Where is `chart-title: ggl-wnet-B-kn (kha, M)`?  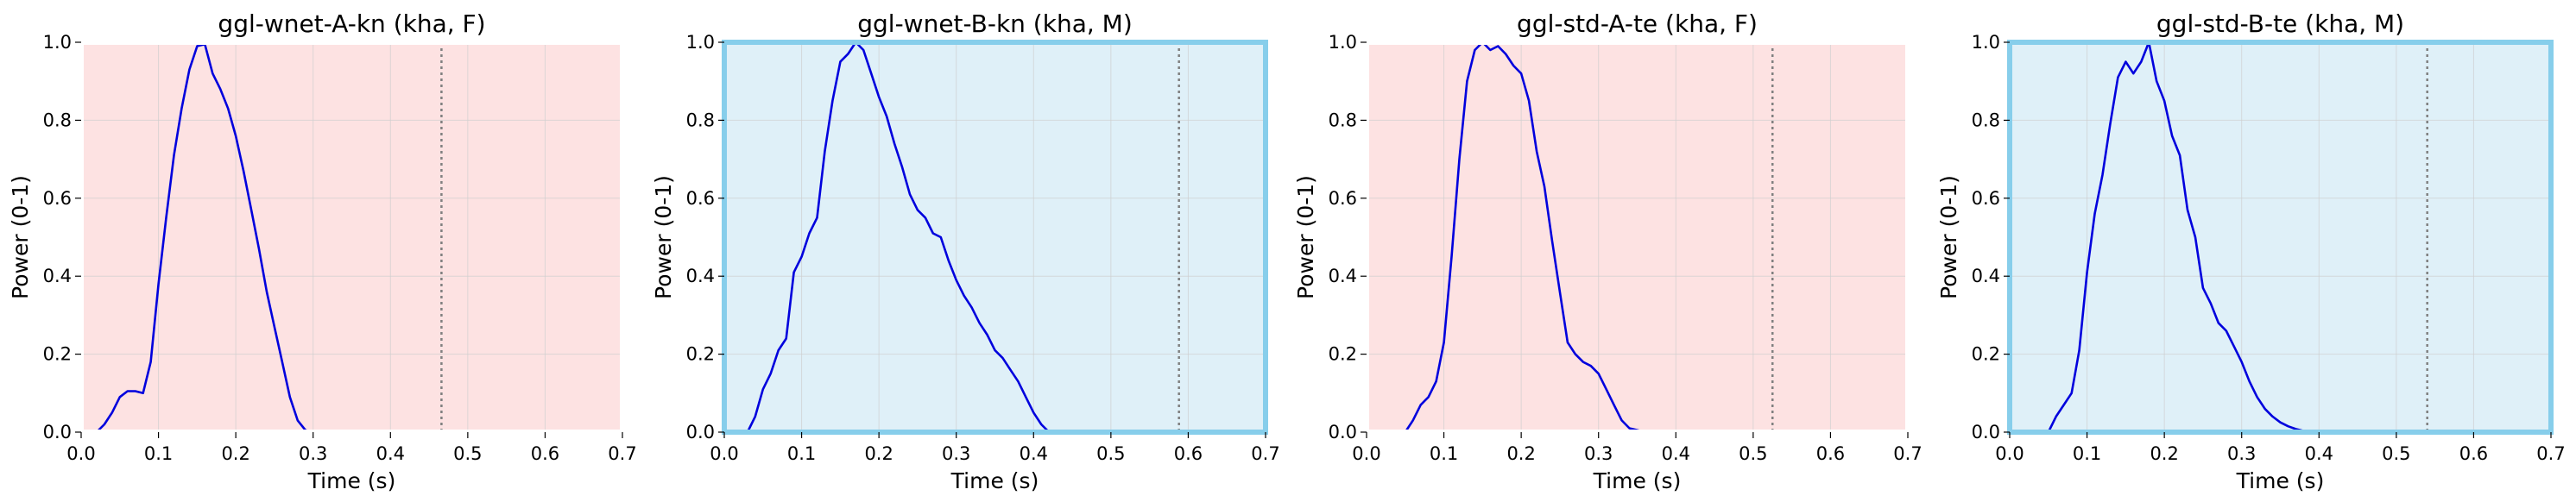 chart-title: ggl-wnet-B-kn (kha, M) is located at coordinates (995, 23).